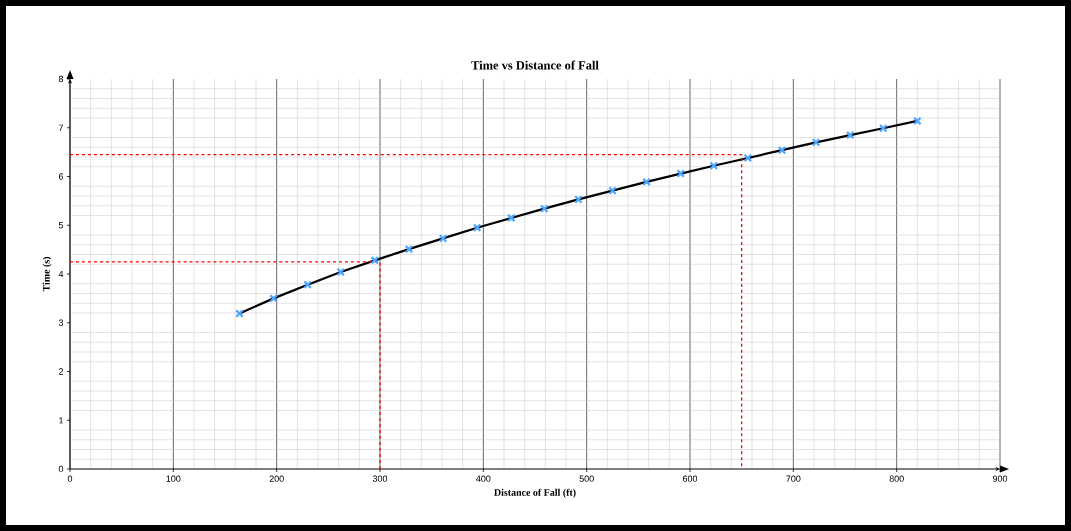 The image size is (1071, 531). I want to click on y-tick-label: 8, so click(61, 79).